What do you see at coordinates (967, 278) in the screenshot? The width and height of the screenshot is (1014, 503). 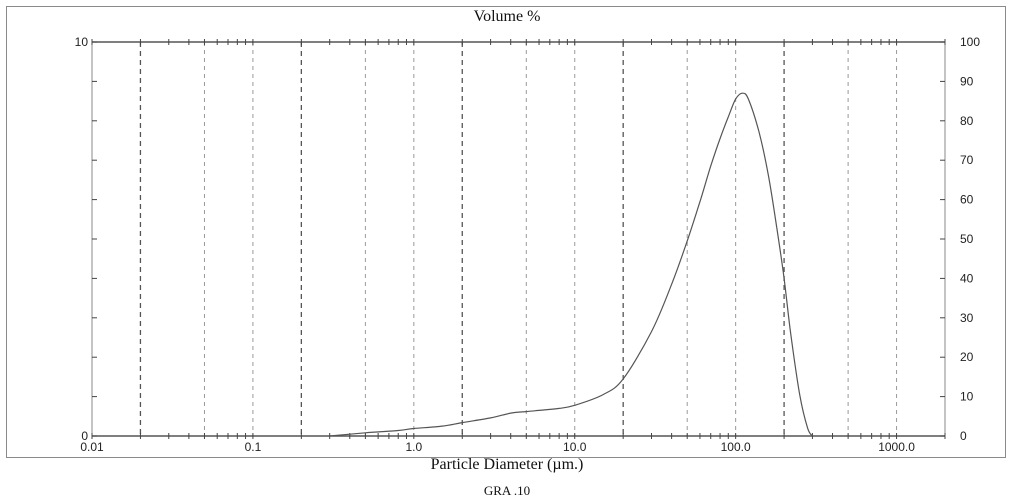 I see `y-right-tick-label: 40` at bounding box center [967, 278].